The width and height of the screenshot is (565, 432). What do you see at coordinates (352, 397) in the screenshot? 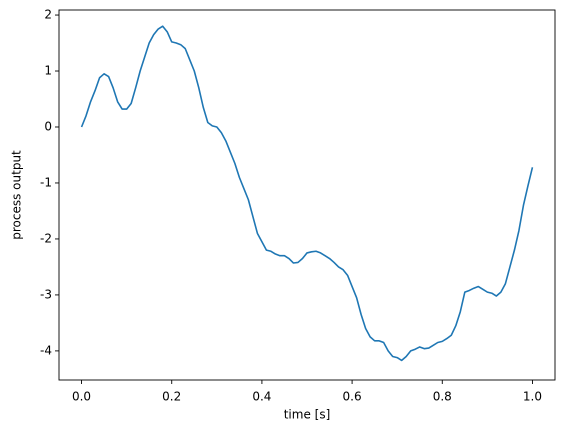
I see `x-tick-label: 0.6` at bounding box center [352, 397].